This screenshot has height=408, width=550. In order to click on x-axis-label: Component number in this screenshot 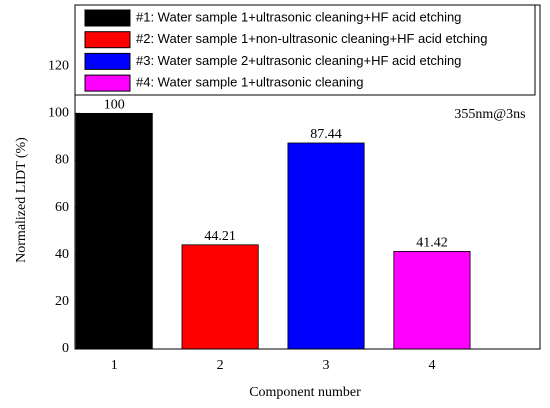, I will do `click(305, 392)`.